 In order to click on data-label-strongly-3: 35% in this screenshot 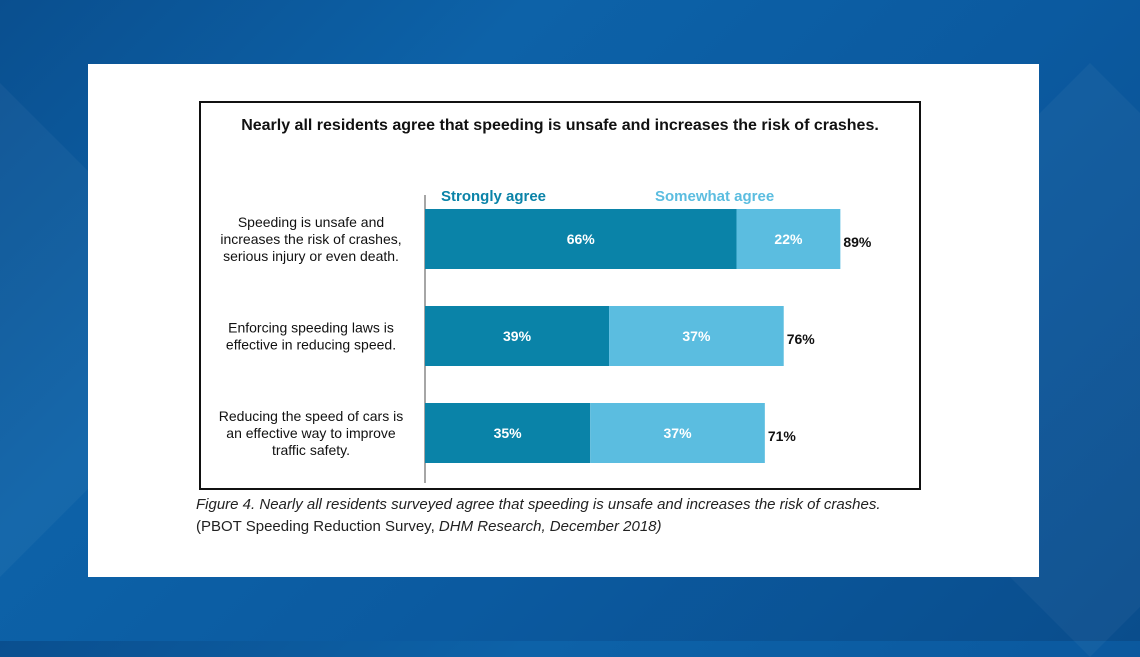, I will do `click(508, 433)`.